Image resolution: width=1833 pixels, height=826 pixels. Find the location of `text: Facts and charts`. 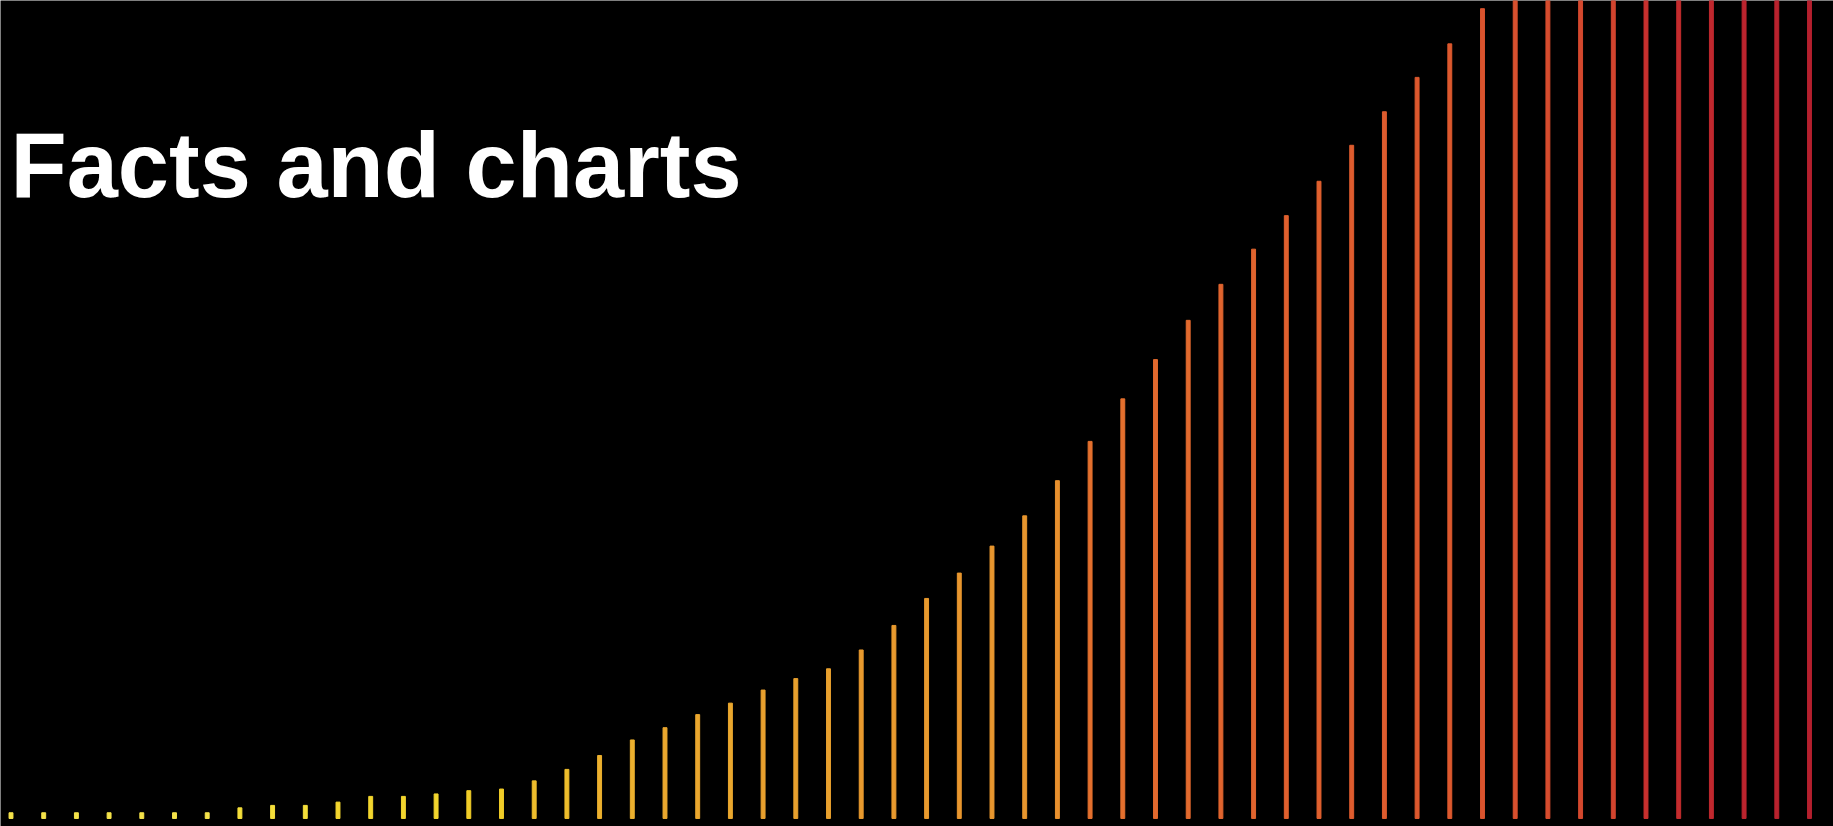

text: Facts and charts is located at coordinates (376, 164).